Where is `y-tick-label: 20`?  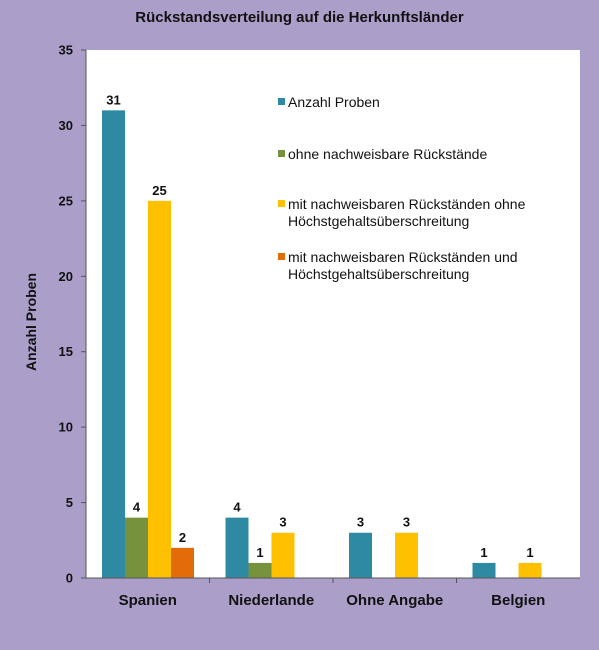
y-tick-label: 20 is located at coordinates (66, 276).